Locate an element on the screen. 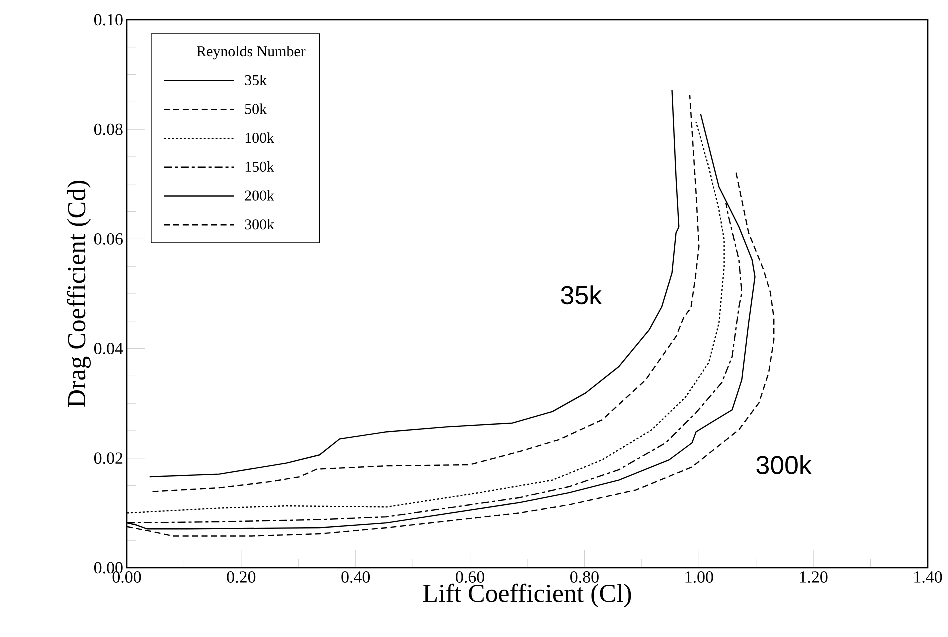  x-tick-label: 0.00 is located at coordinates (127, 578).